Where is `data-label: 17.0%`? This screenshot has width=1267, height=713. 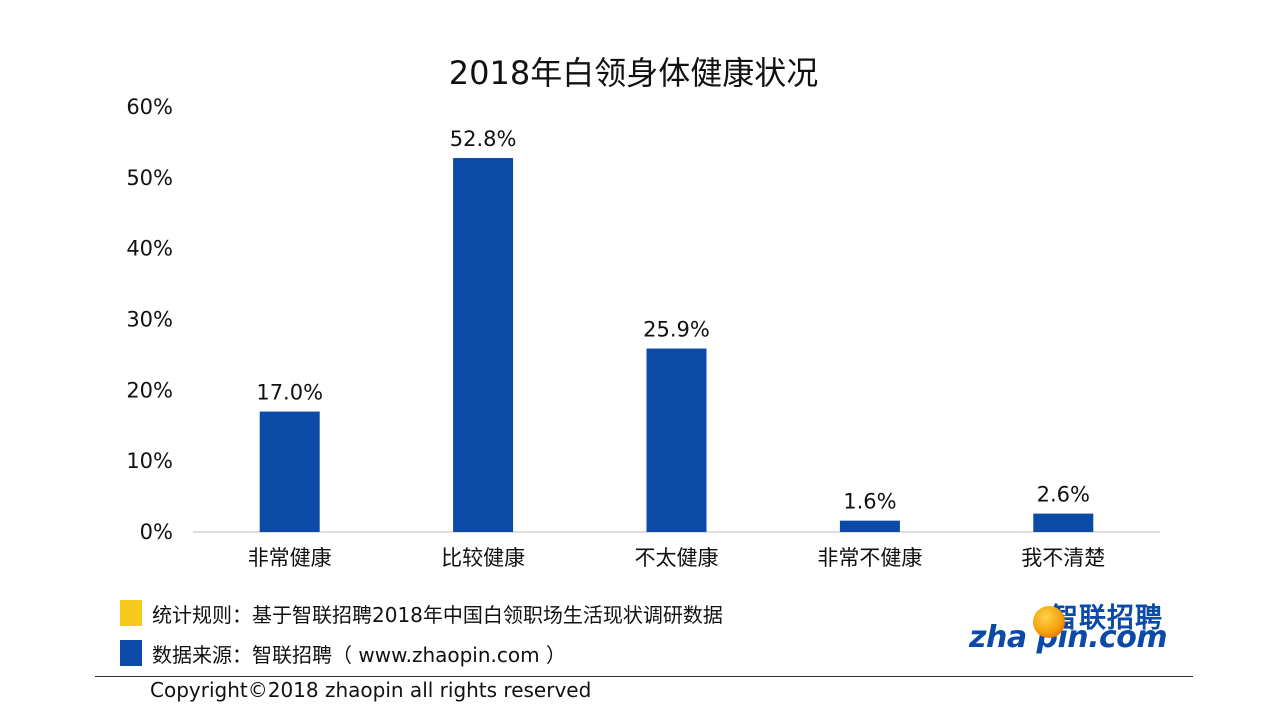
data-label: 17.0% is located at coordinates (289, 393).